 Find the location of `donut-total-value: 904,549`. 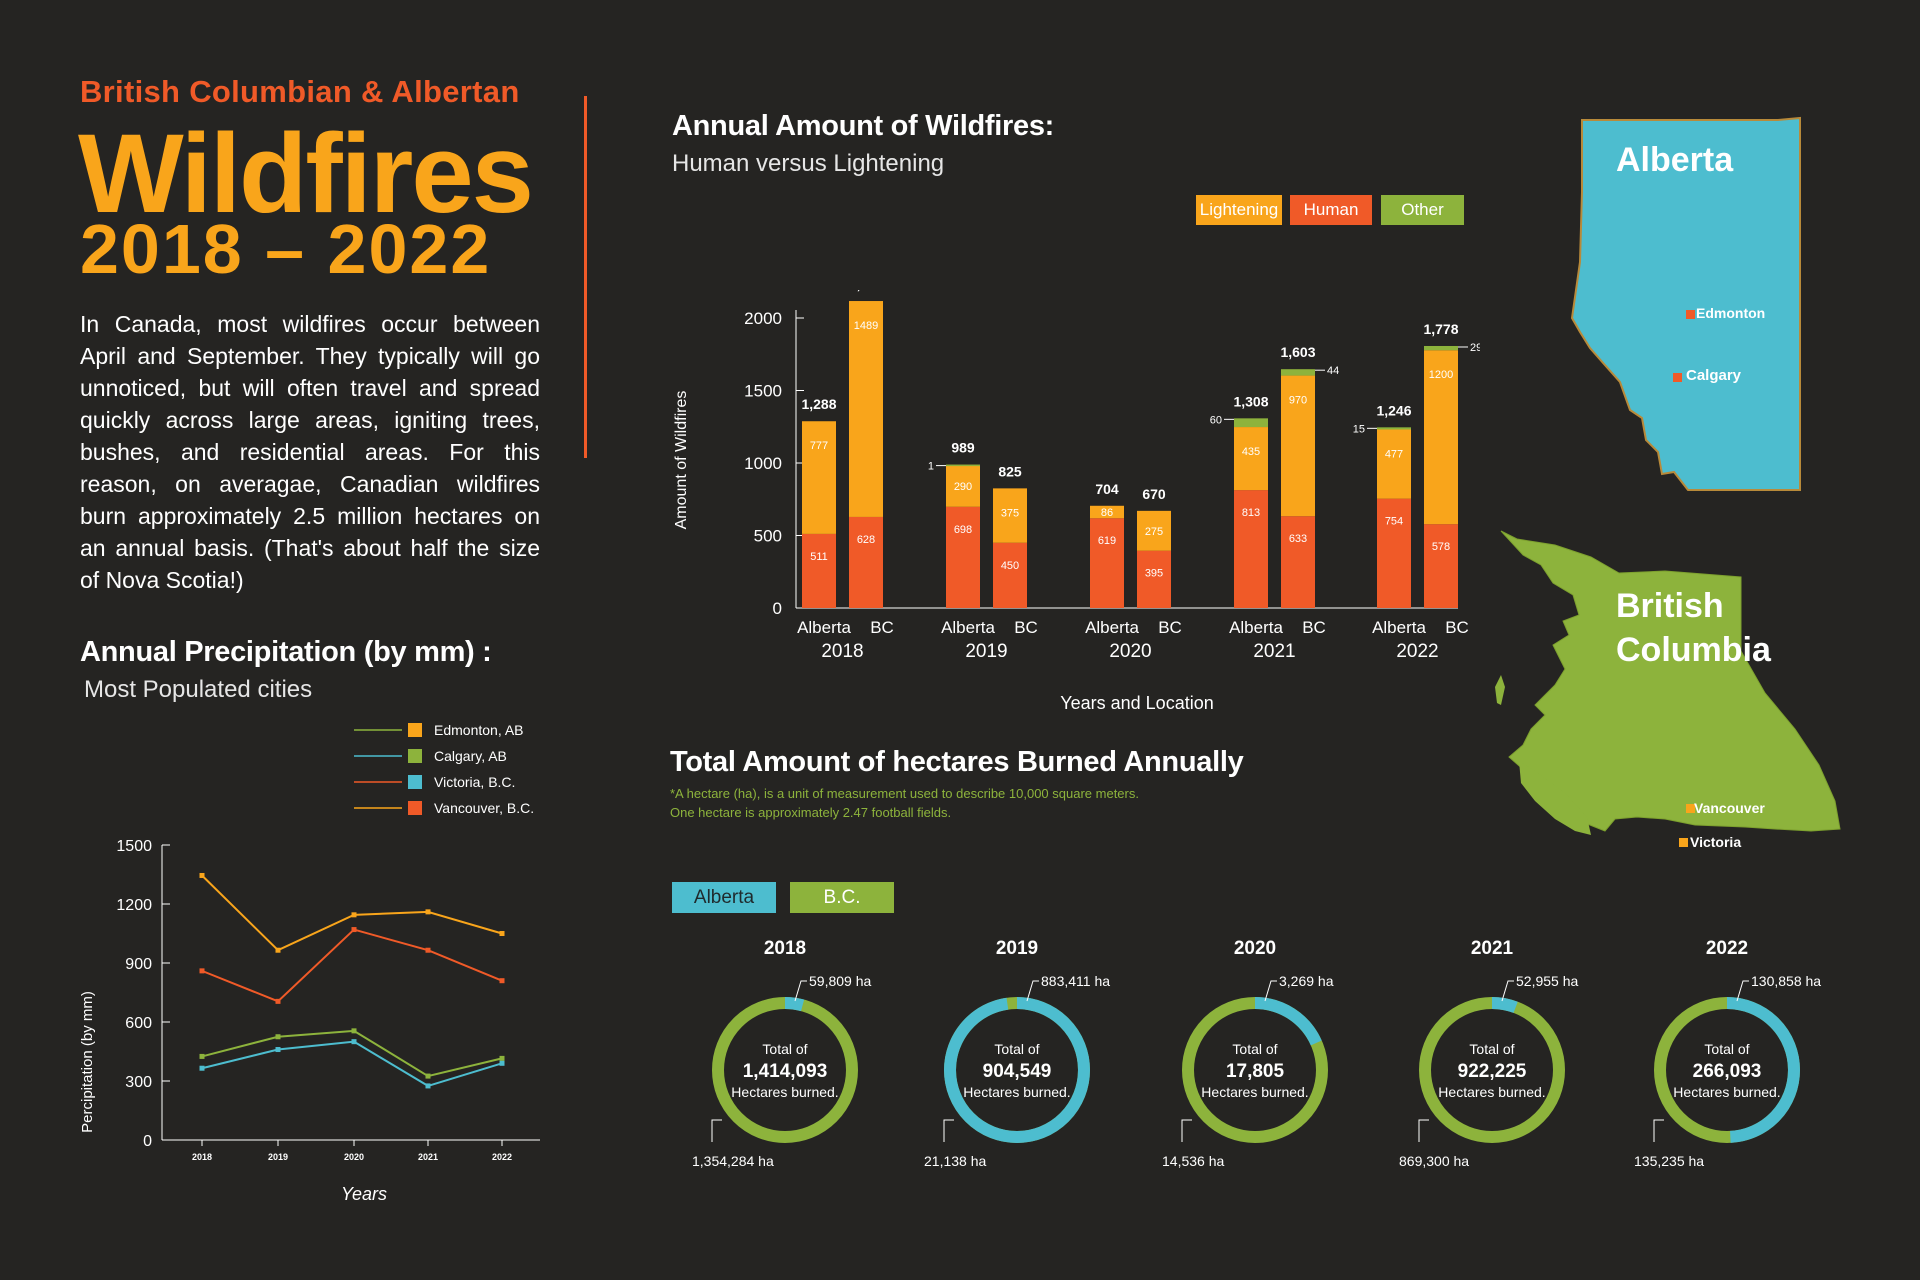

donut-total-value: 904,549 is located at coordinates (1017, 1071).